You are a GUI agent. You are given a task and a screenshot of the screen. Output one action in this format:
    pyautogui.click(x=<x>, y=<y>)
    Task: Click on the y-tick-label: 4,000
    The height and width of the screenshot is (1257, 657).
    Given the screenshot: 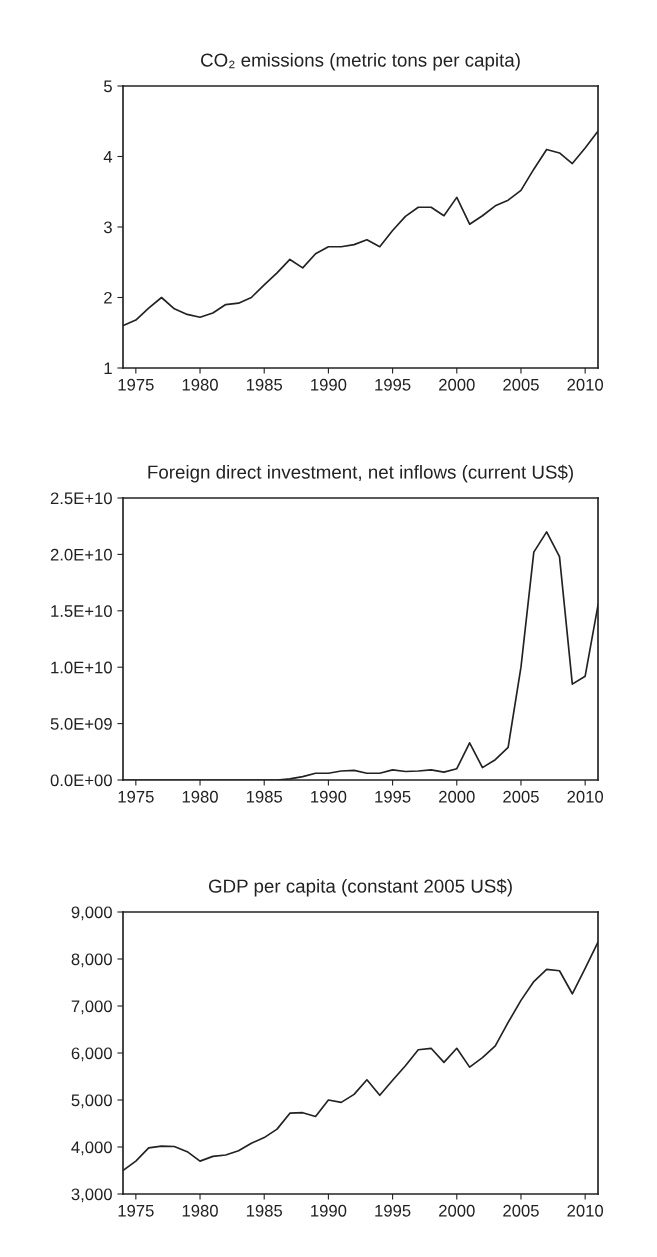 What is the action you would take?
    pyautogui.click(x=91, y=1148)
    